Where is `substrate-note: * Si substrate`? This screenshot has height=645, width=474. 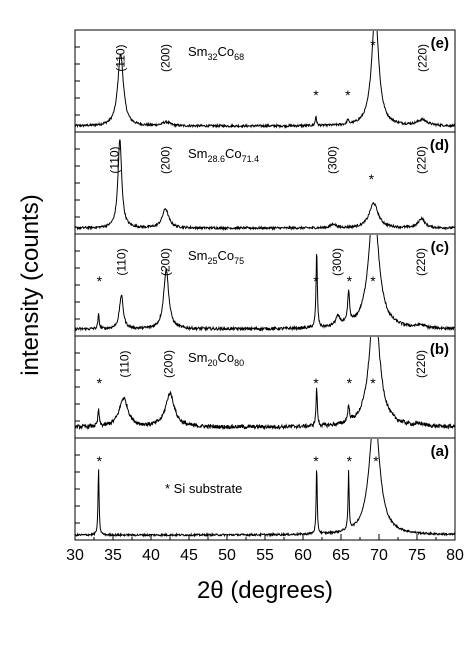 substrate-note: * Si substrate is located at coordinates (203, 488).